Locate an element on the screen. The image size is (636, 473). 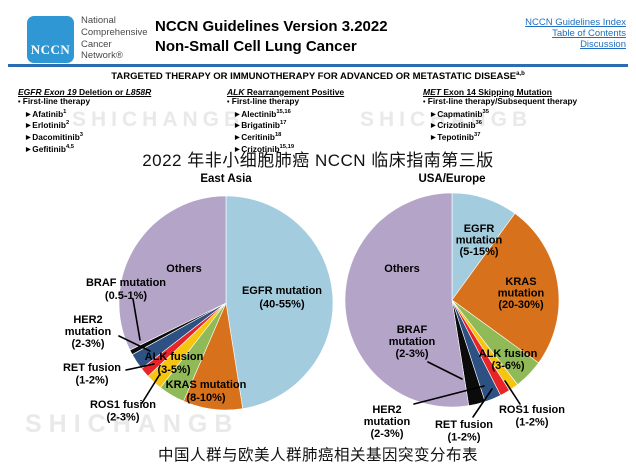
column-title: ALK Rearrangement Positive is located at coordinates (286, 92).